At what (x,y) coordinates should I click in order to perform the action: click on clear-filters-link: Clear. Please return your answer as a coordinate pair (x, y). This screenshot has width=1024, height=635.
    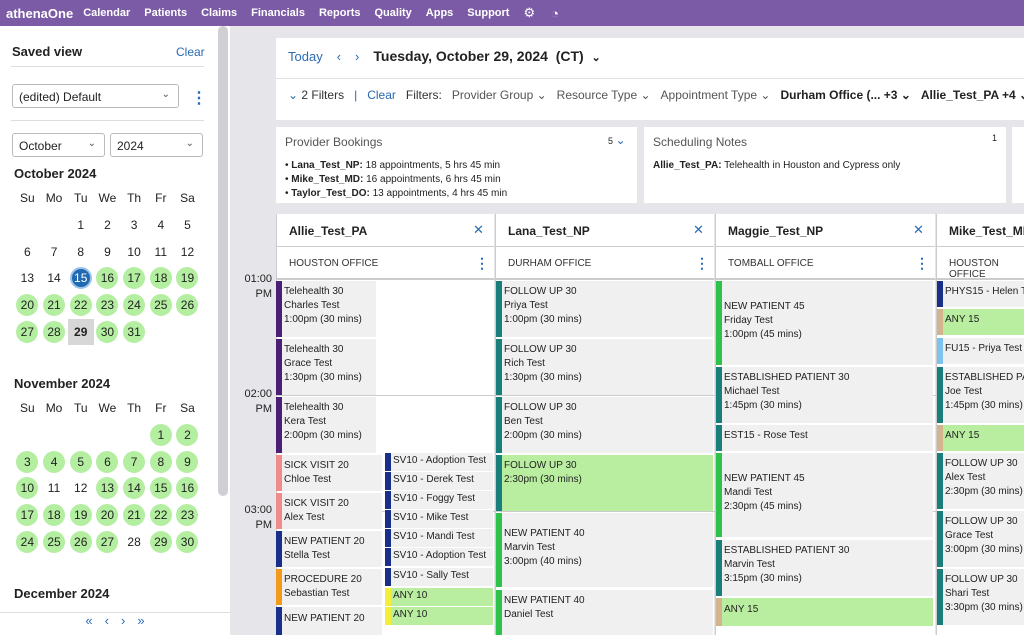
    Looking at the image, I should click on (381, 95).